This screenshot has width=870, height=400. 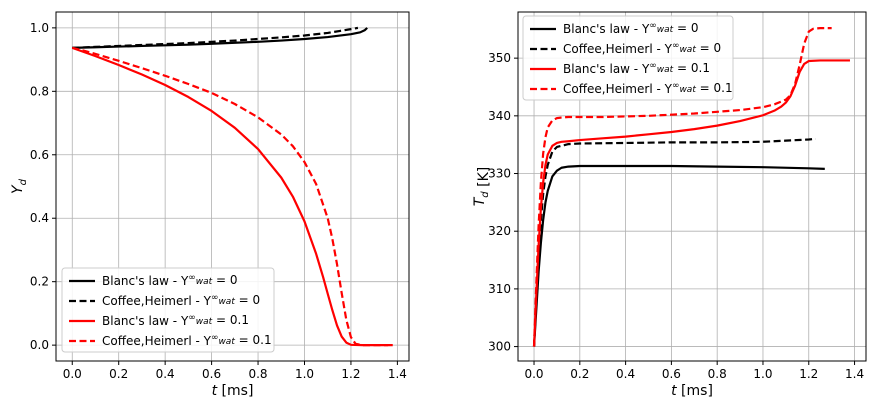 I want to click on y-tick-label: 0.6, so click(x=39, y=155).